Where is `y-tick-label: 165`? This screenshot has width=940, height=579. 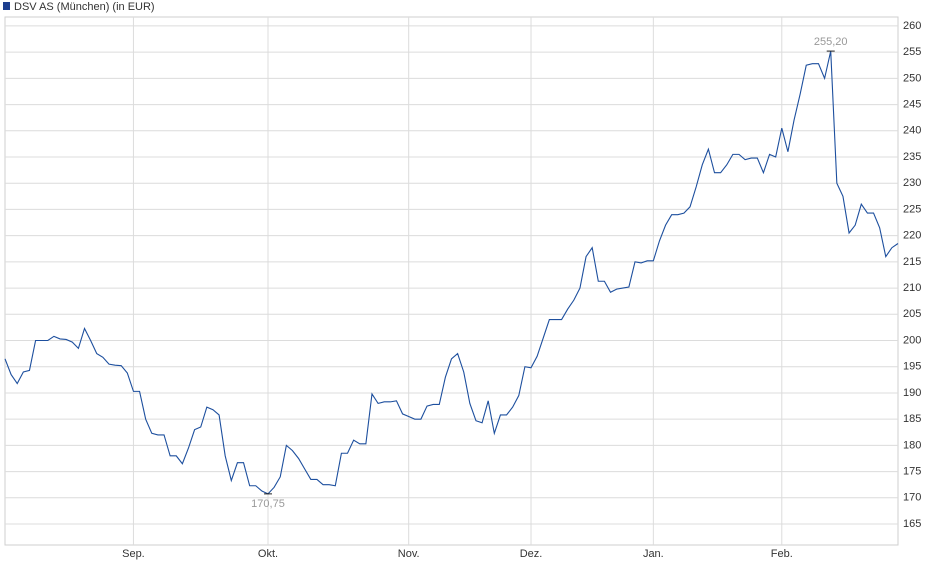
y-tick-label: 165 is located at coordinates (912, 524).